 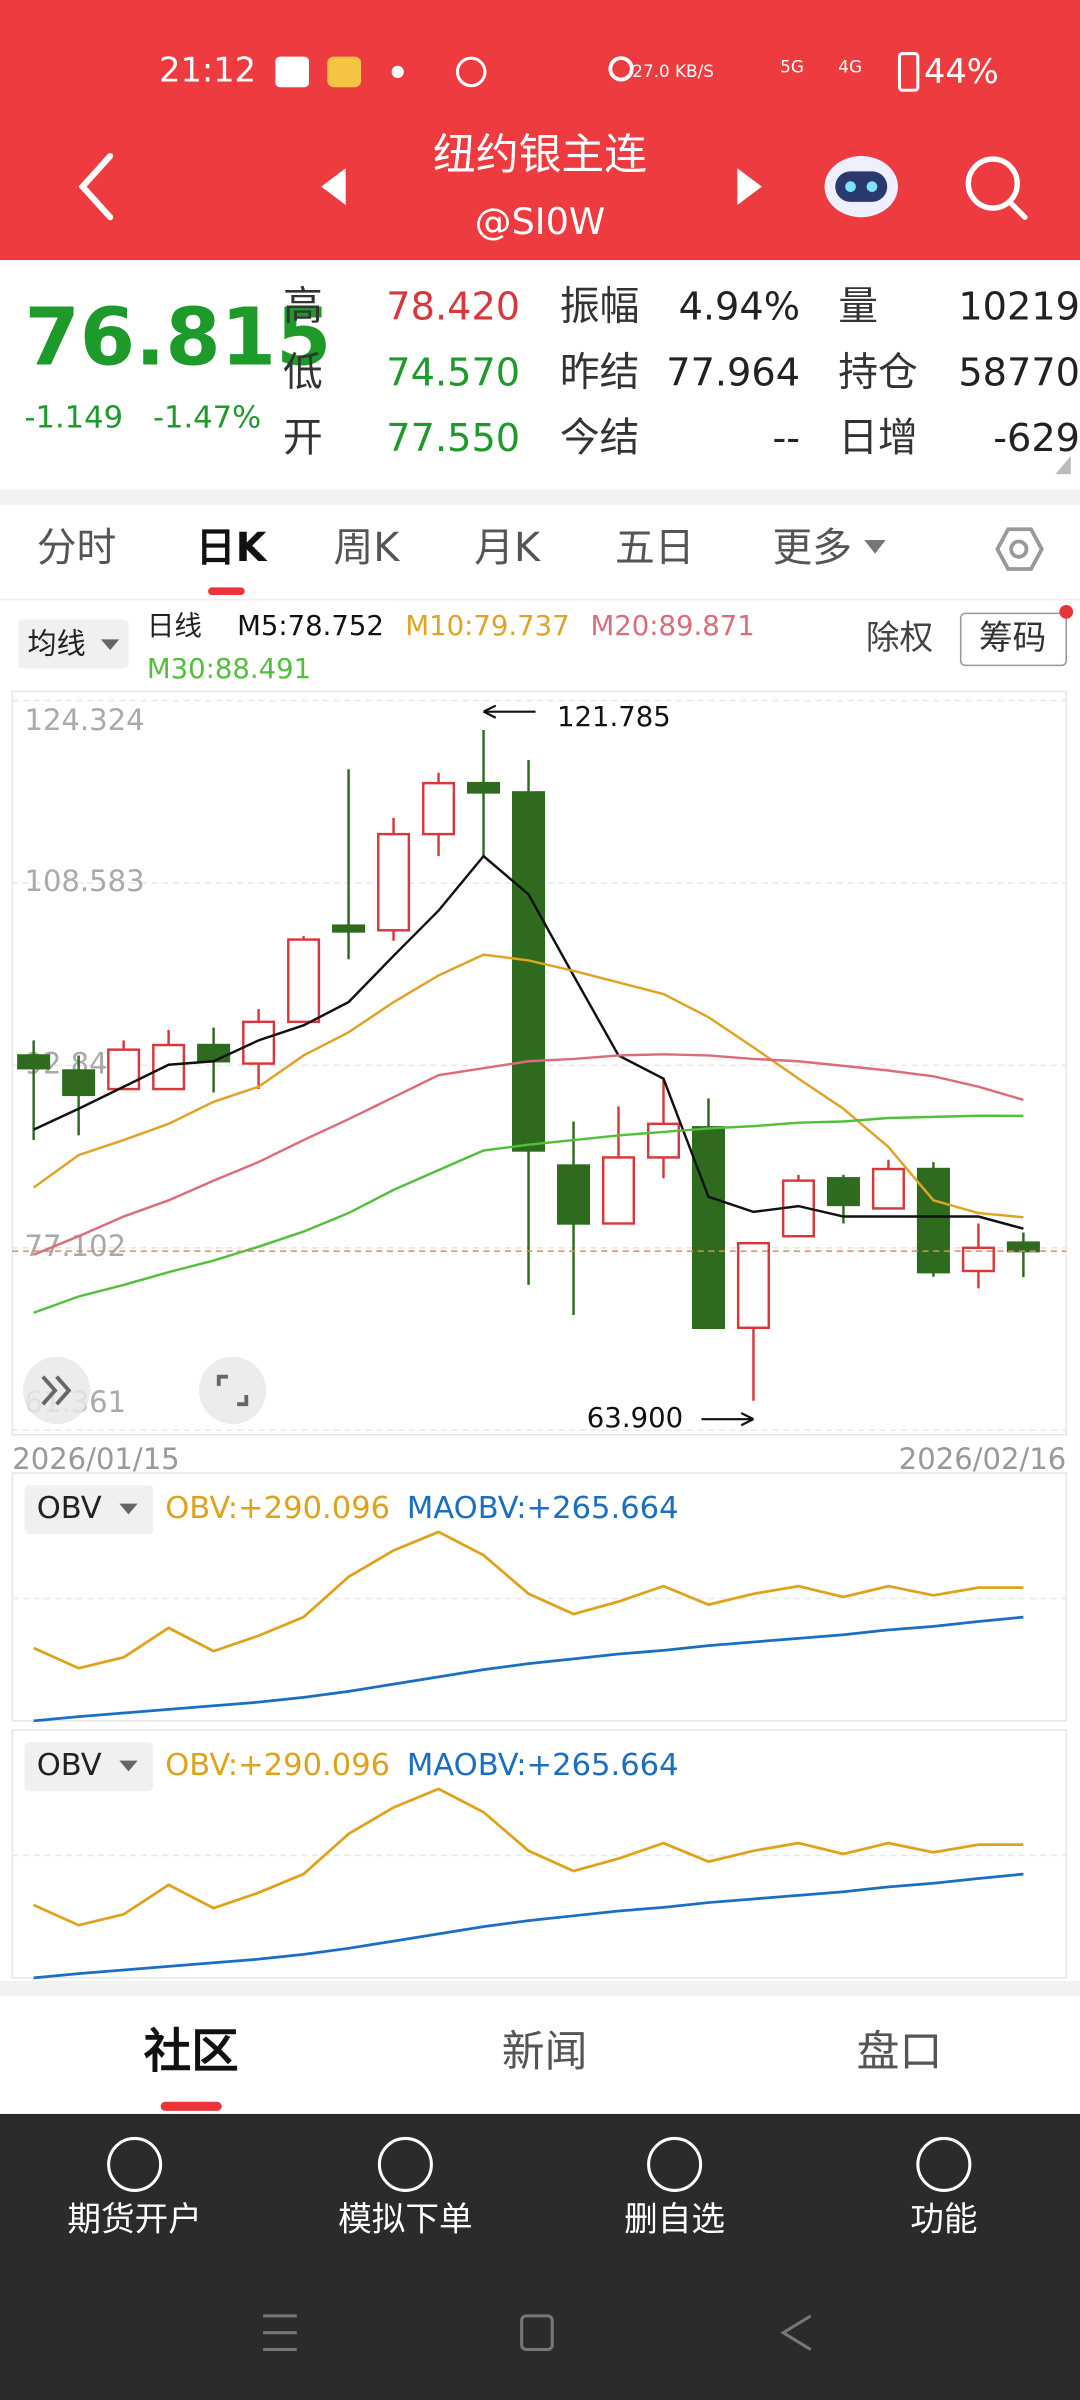 I want to click on battery-icon, so click(x=908, y=72).